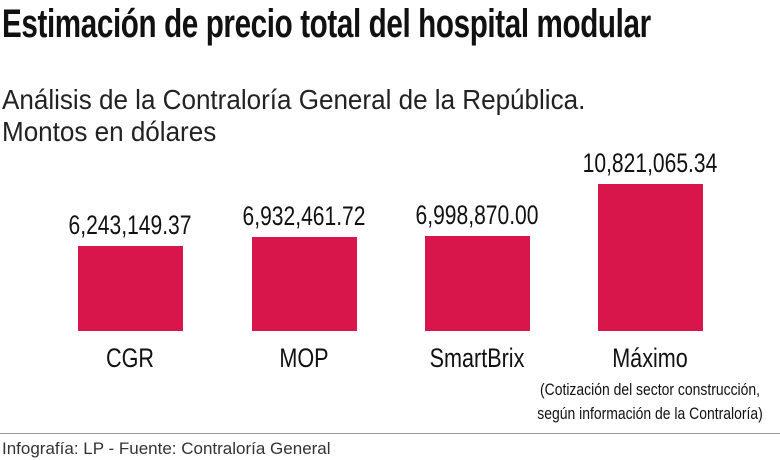  What do you see at coordinates (650, 389) in the screenshot?
I see `annotation-line-1: (Cotización del sector construcción,` at bounding box center [650, 389].